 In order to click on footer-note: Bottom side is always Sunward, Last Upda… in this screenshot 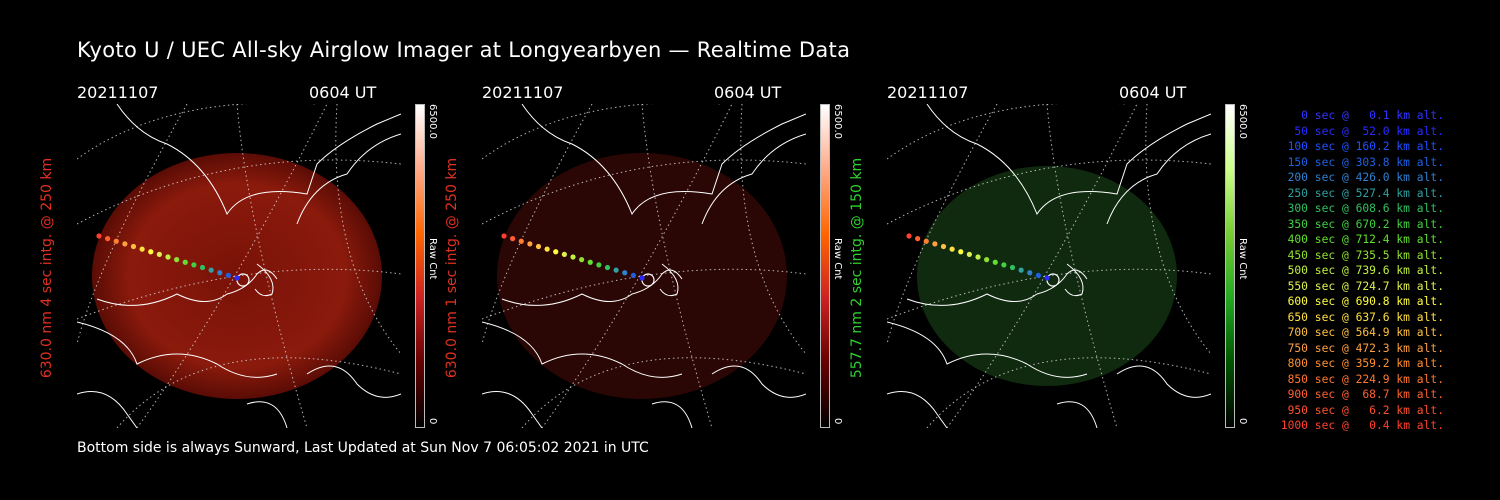, I will do `click(363, 448)`.